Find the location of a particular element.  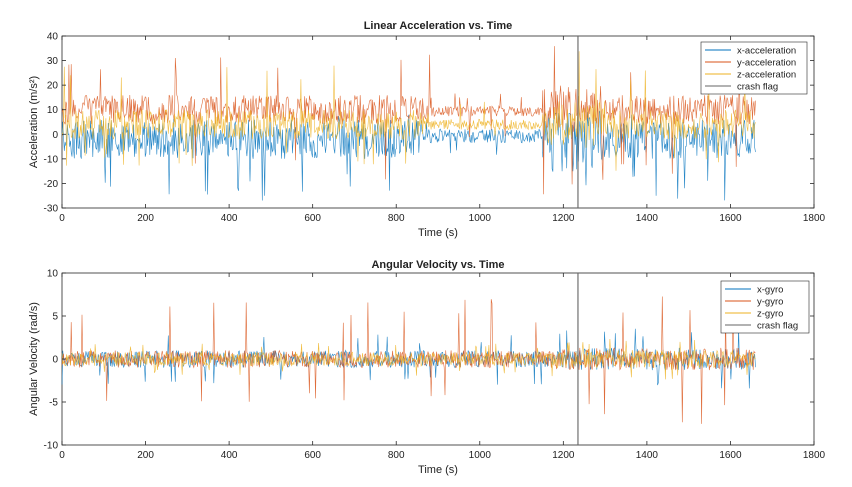

angular-velocity-legend-box is located at coordinates (765, 307).